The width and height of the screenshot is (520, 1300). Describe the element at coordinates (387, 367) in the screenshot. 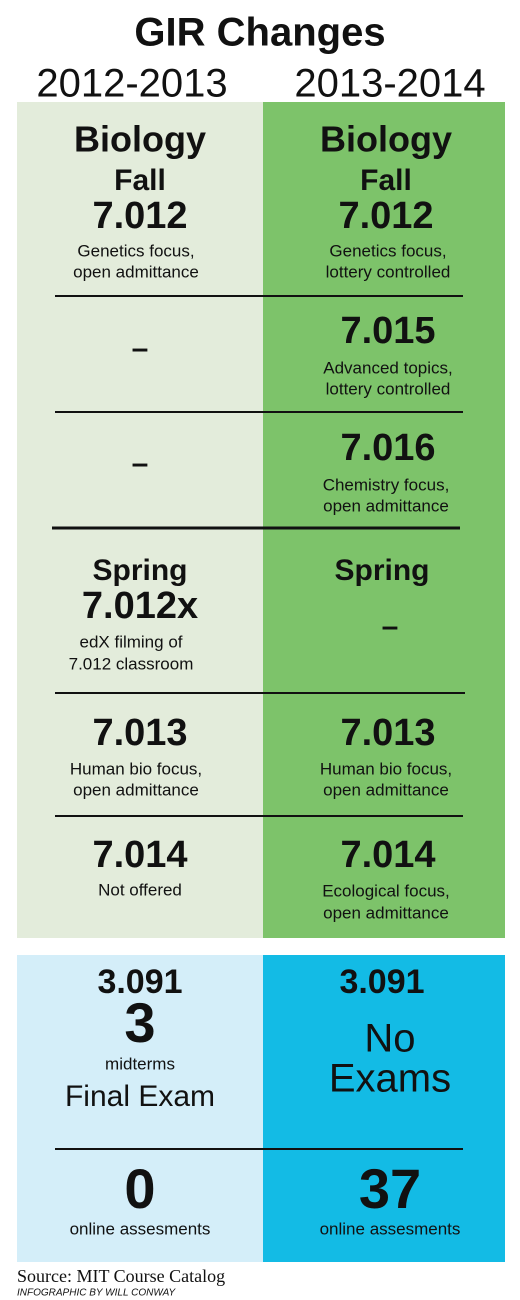

I see `description: Advanced topics,` at that location.